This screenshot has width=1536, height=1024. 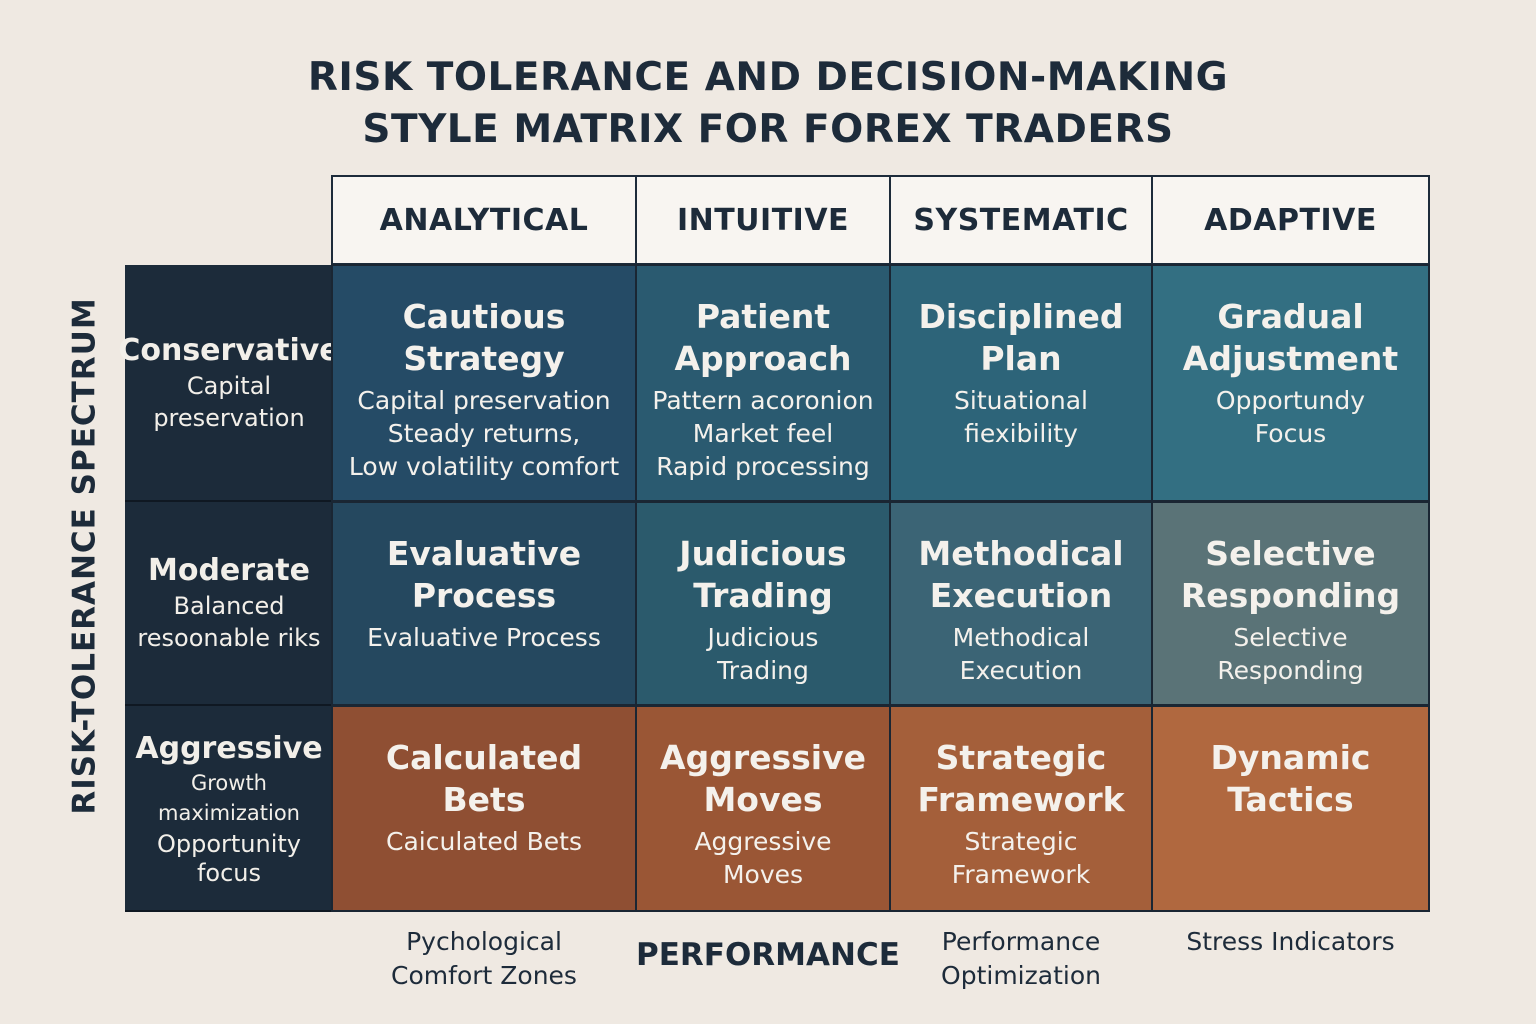 What do you see at coordinates (1290, 433) in the screenshot?
I see `cell-desc-line: Focus` at bounding box center [1290, 433].